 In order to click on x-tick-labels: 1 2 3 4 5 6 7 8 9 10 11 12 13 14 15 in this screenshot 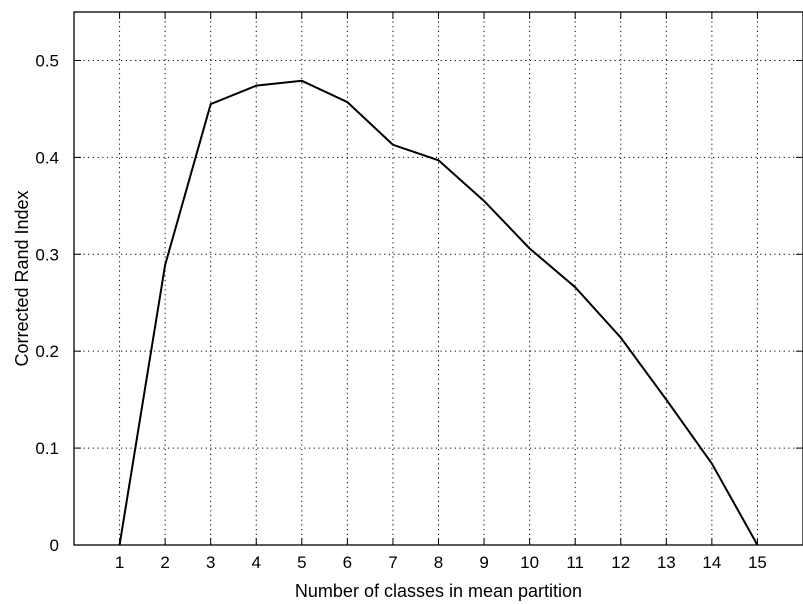, I will do `click(441, 562)`.